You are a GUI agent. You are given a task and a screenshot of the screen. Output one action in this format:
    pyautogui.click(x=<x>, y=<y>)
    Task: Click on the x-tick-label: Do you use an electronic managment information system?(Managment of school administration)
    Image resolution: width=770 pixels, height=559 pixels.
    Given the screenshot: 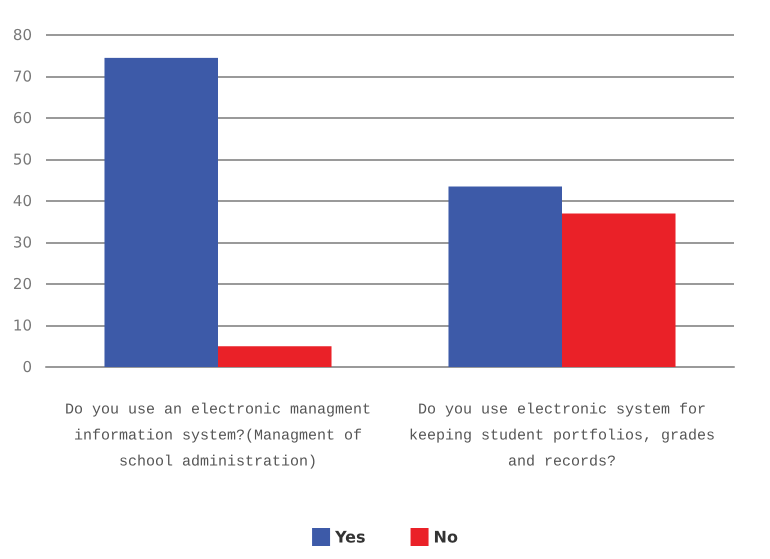 What is the action you would take?
    pyautogui.click(x=218, y=436)
    